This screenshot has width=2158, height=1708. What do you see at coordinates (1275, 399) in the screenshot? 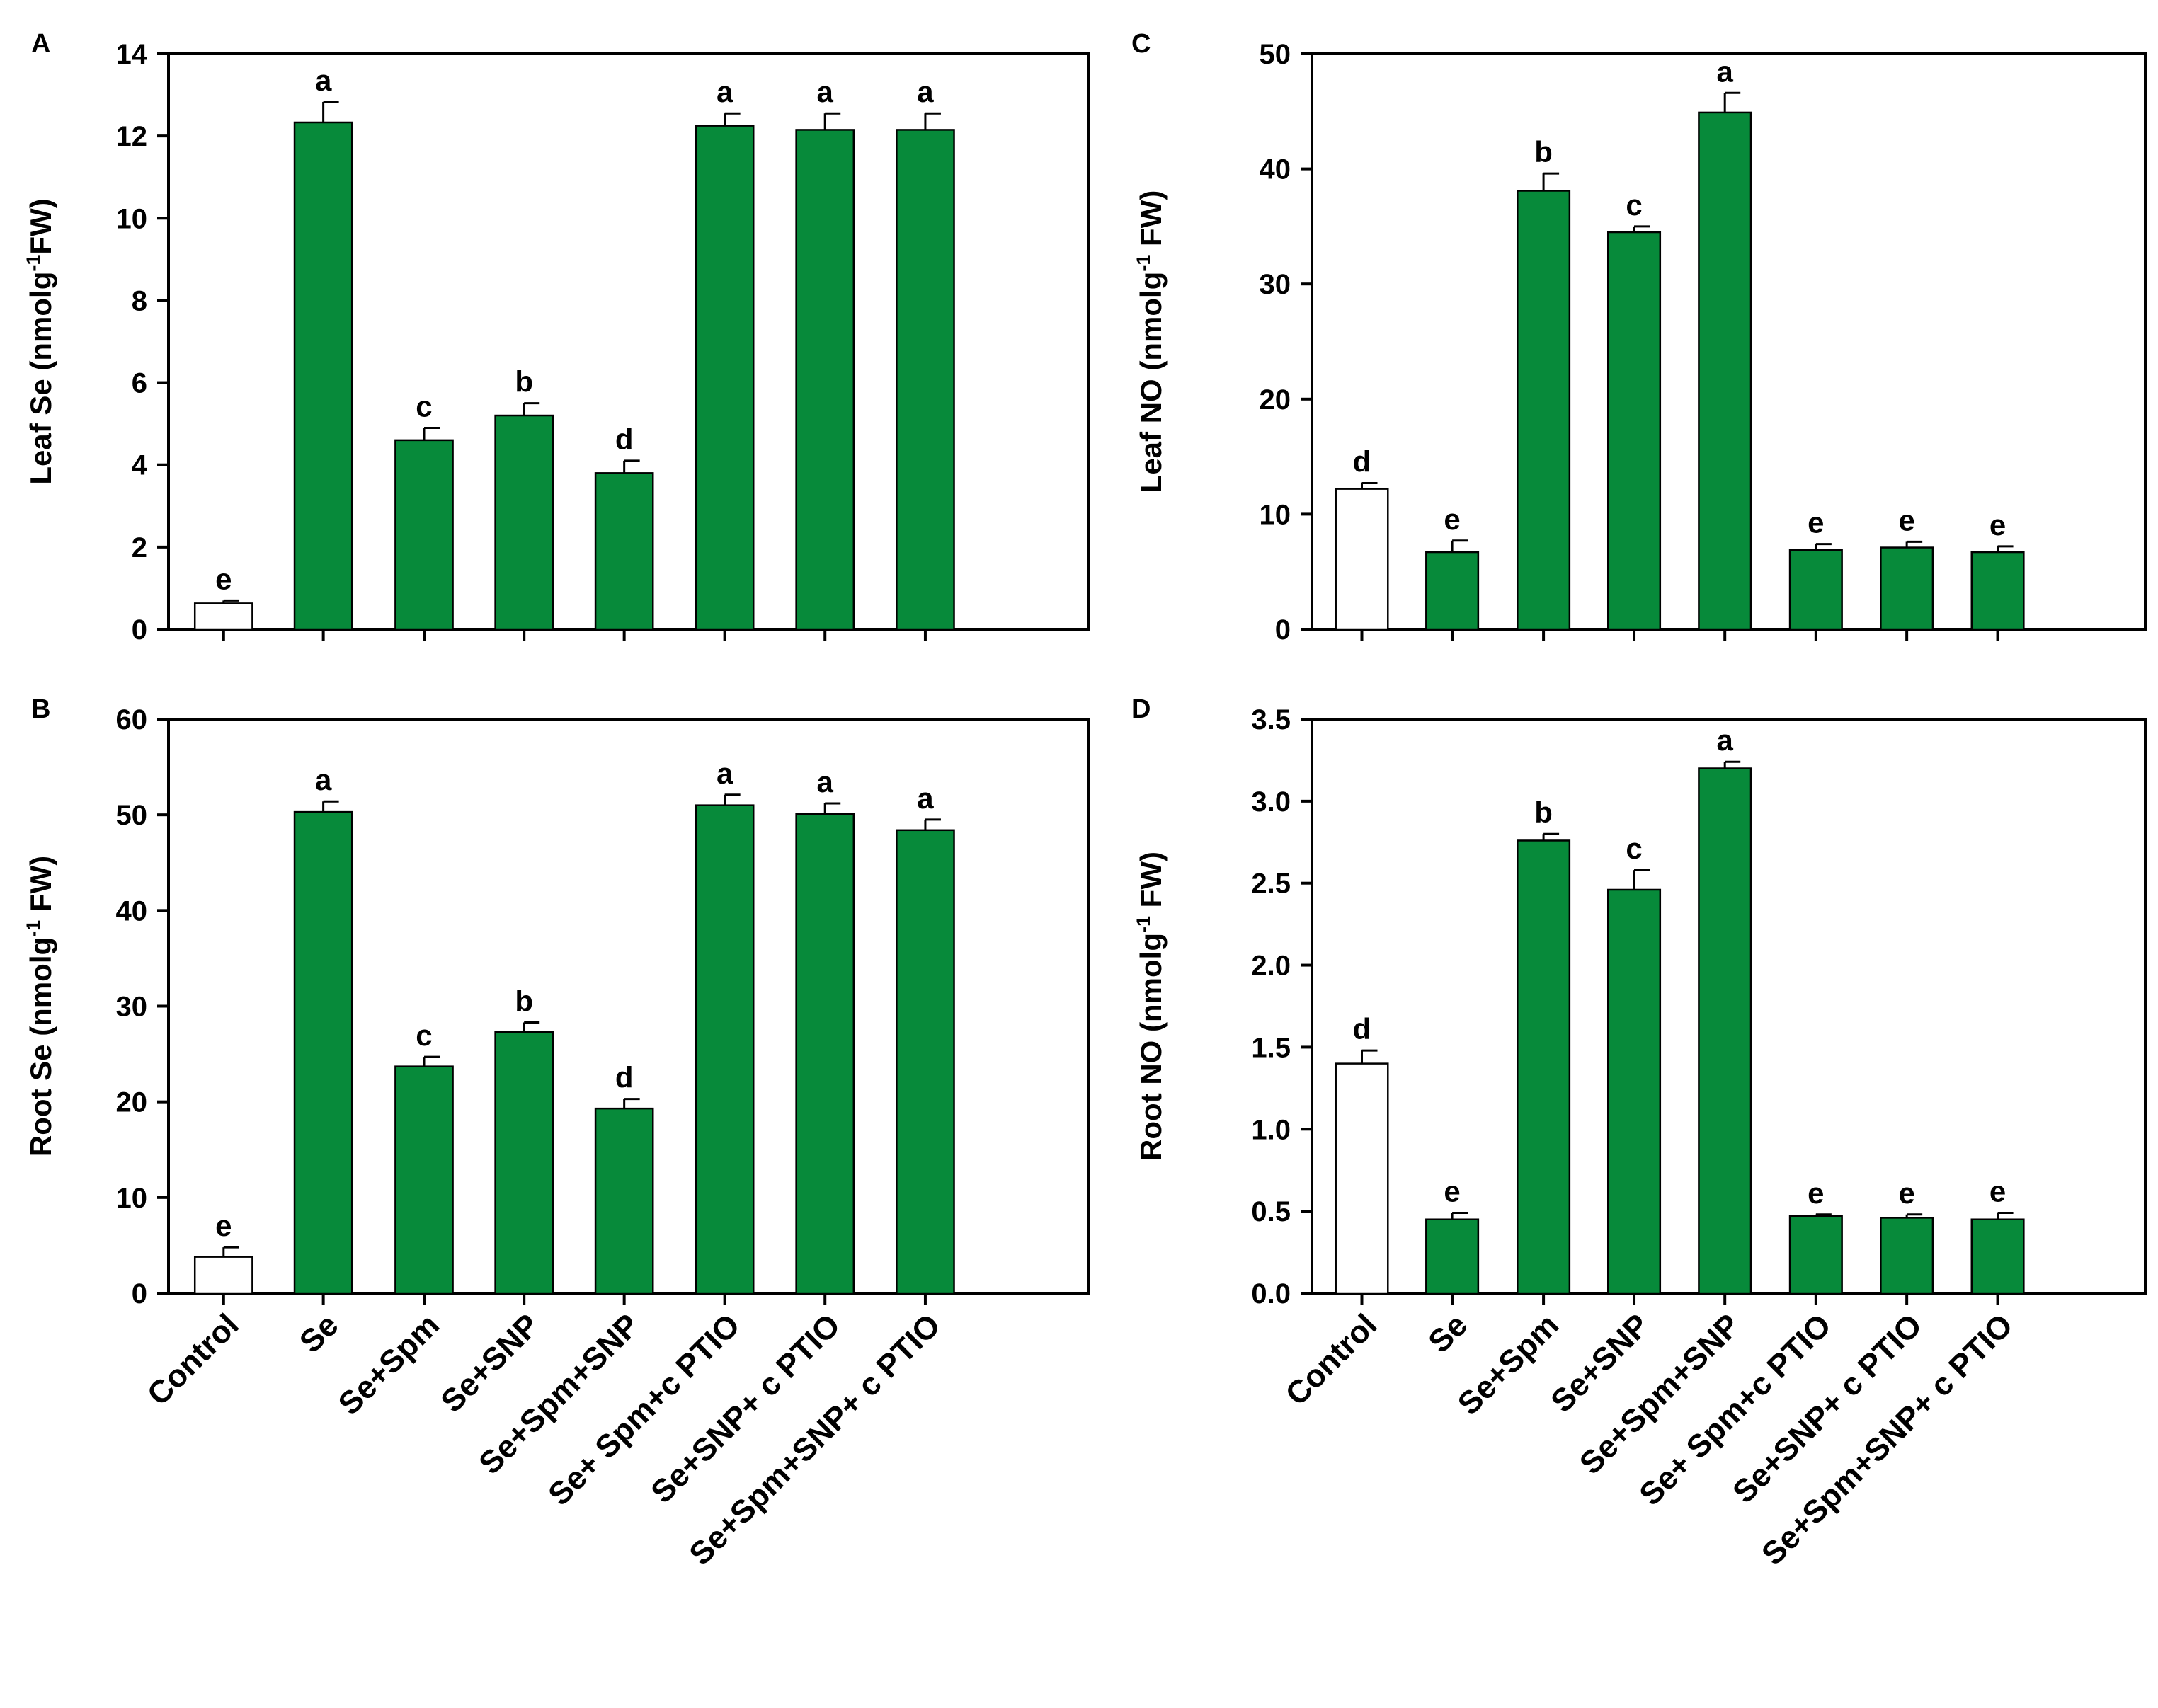
I see `y-tick-label: 20` at bounding box center [1275, 399].